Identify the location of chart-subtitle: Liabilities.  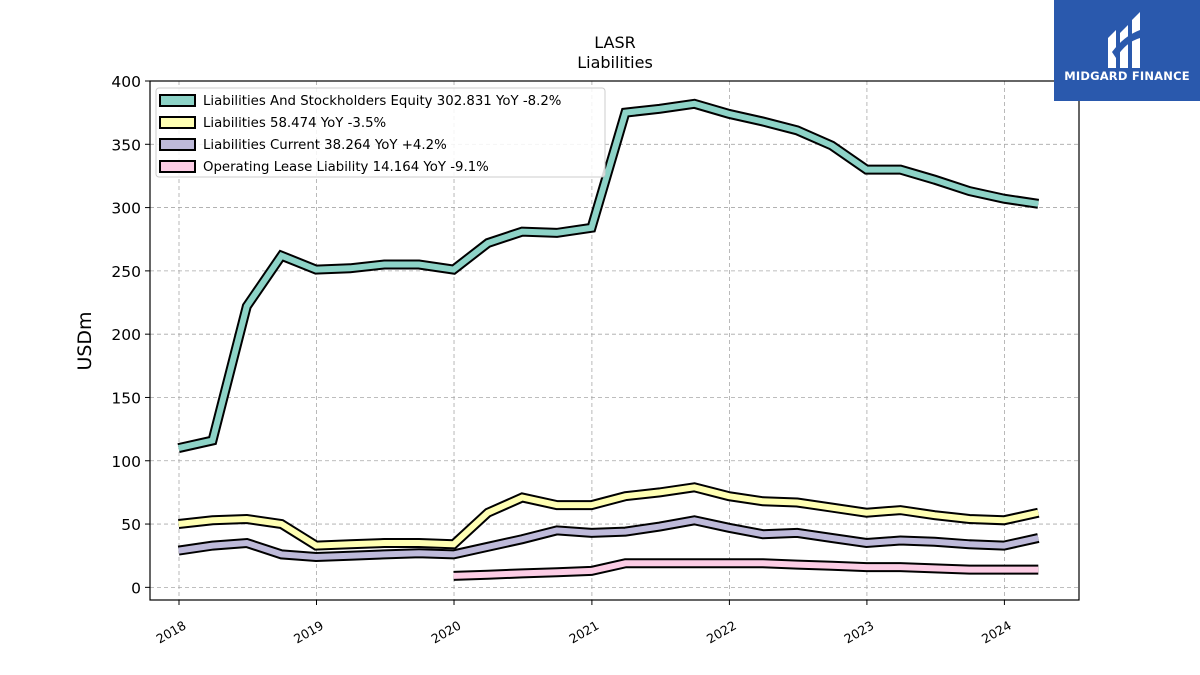
(615, 62).